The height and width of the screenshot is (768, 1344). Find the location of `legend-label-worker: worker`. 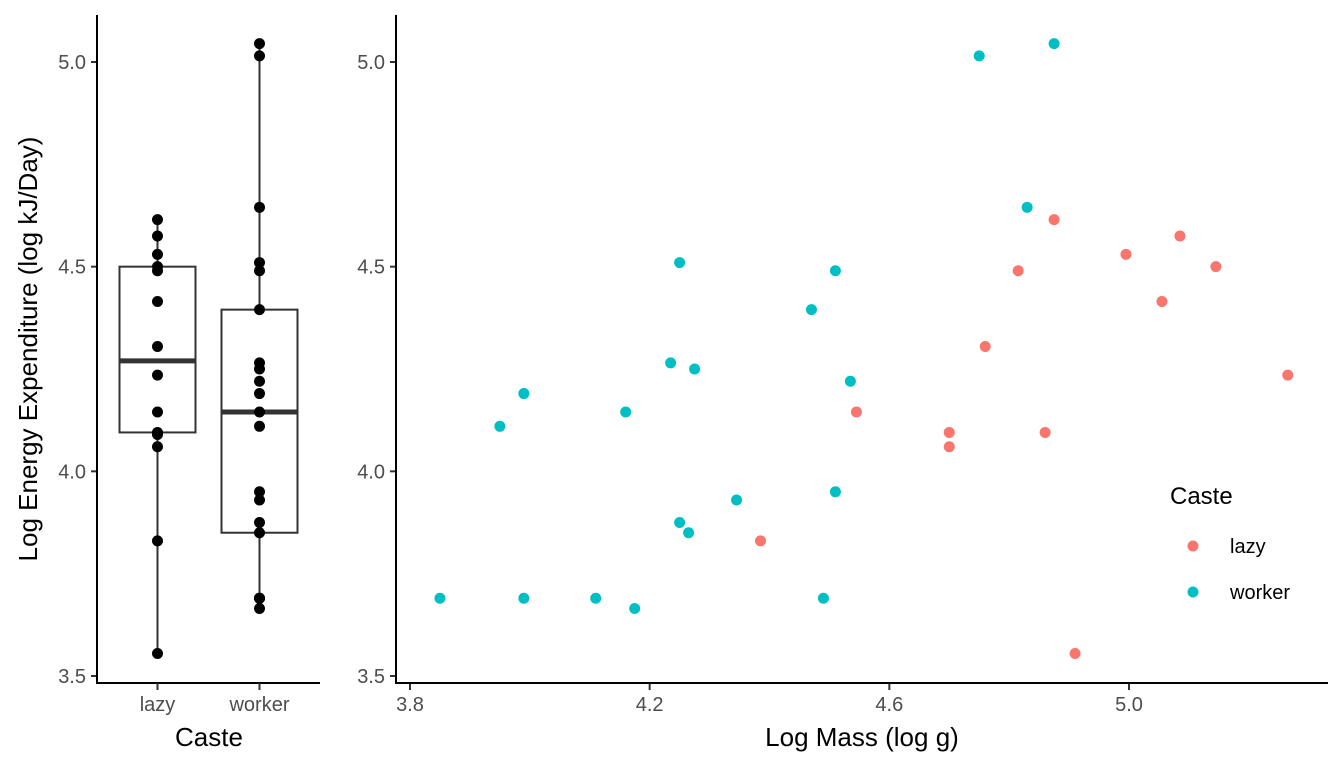

legend-label-worker: worker is located at coordinates (1259, 593).